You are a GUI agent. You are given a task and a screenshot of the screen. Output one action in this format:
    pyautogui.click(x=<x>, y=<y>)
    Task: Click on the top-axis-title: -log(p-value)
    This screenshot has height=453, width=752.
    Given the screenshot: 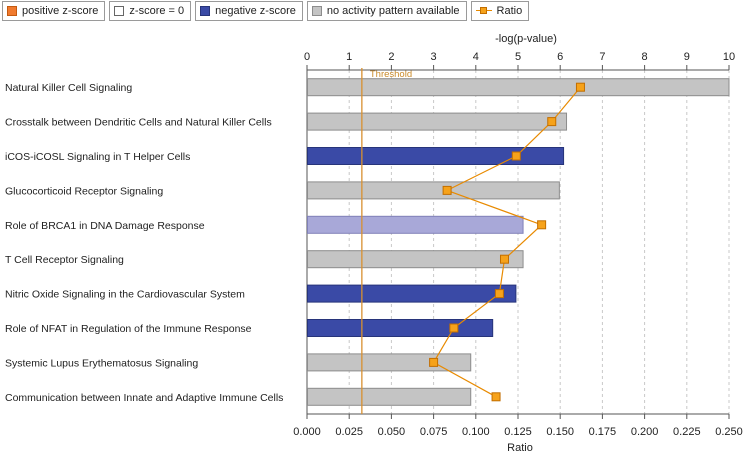 What is the action you would take?
    pyautogui.click(x=526, y=39)
    